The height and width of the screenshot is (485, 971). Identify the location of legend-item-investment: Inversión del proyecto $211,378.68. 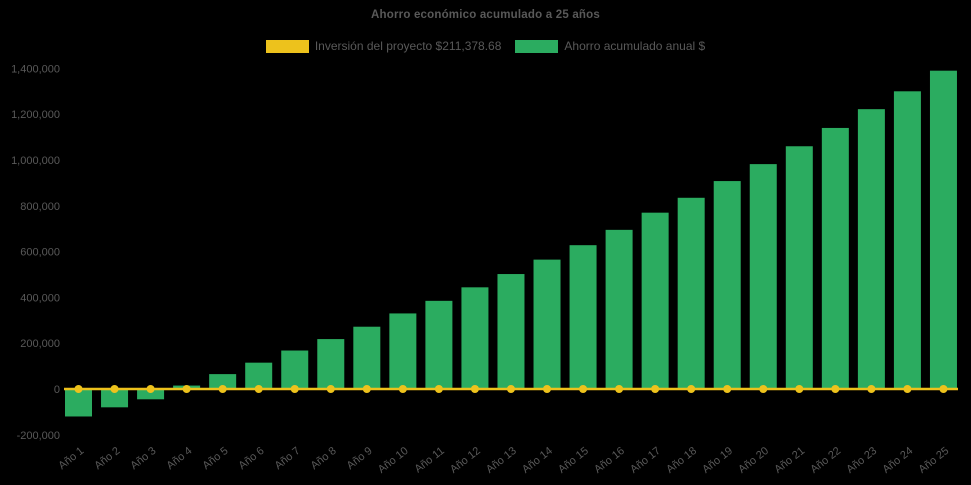
(383, 46).